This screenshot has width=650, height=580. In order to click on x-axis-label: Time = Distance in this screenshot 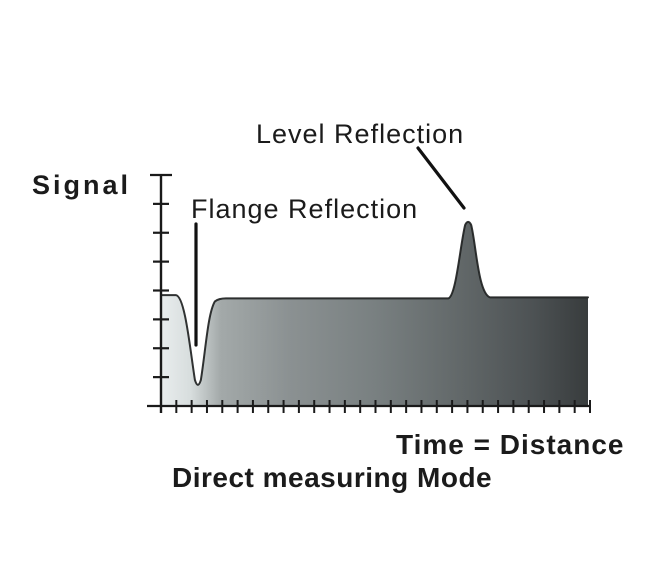, I will do `click(510, 444)`.